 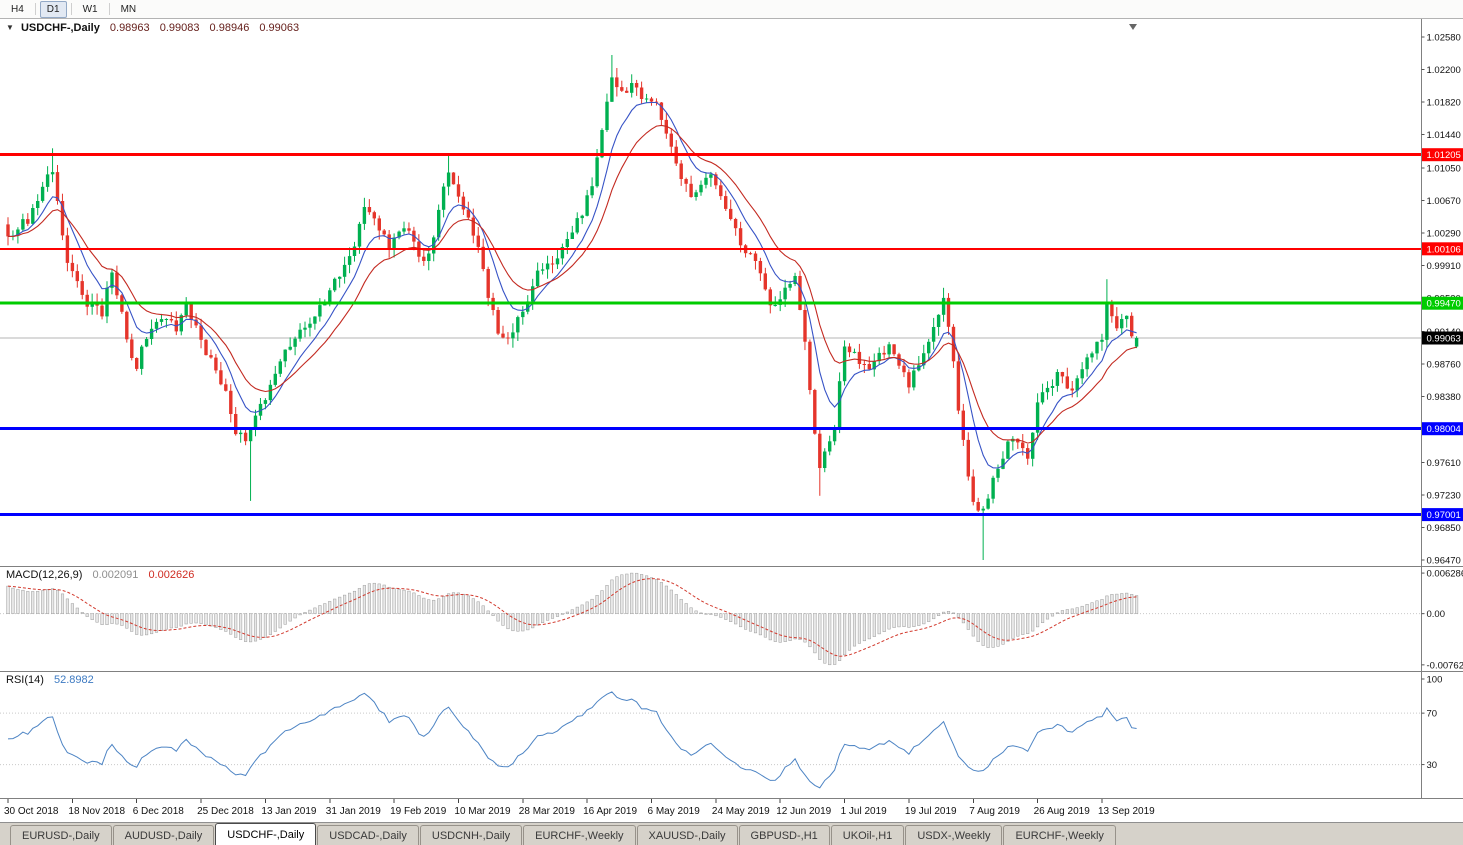 I want to click on price-tick-label: 1.02200, so click(x=1444, y=70).